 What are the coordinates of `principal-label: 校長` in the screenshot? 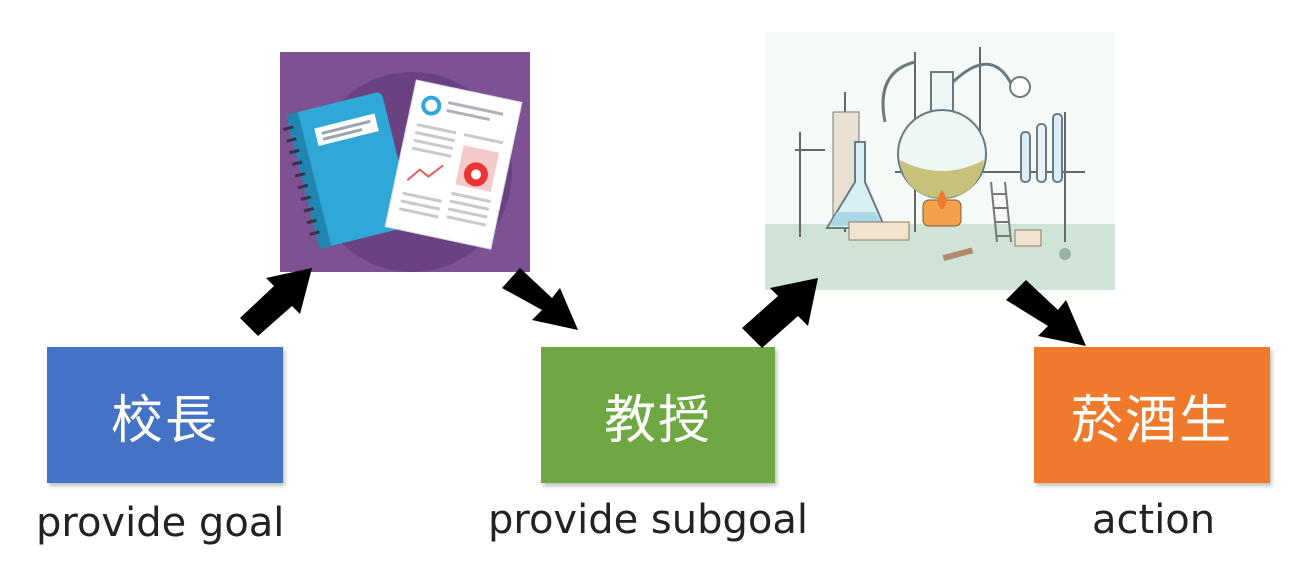 It's located at (164, 420).